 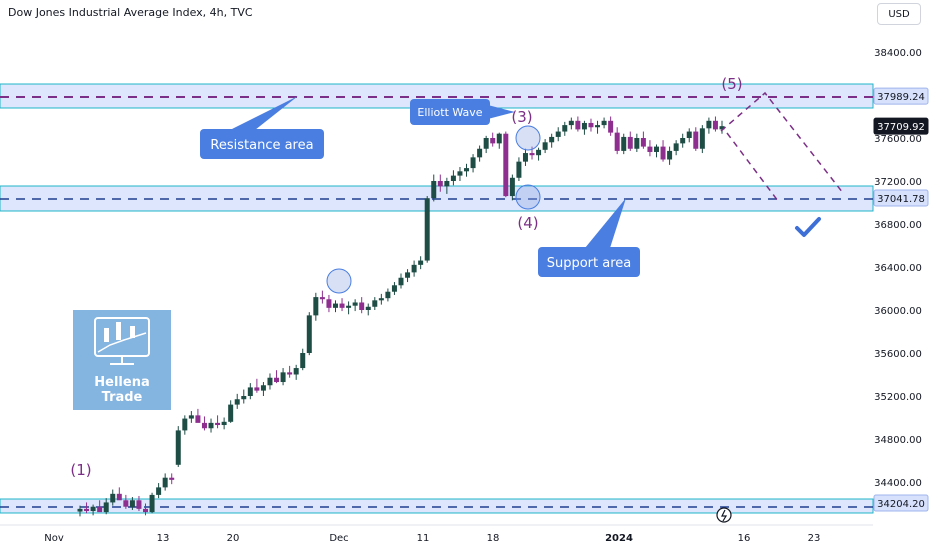 What do you see at coordinates (521, 117) in the screenshot?
I see `wave-3-label: (3)` at bounding box center [521, 117].